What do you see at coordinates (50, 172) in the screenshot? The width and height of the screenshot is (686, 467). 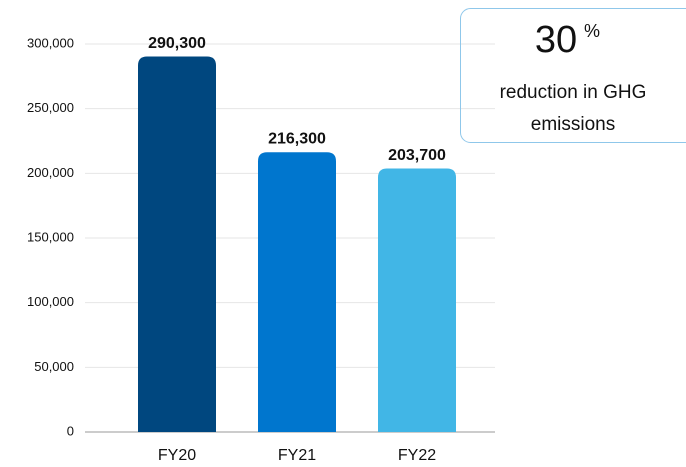 I see `y-tick-label: 200,000` at bounding box center [50, 172].